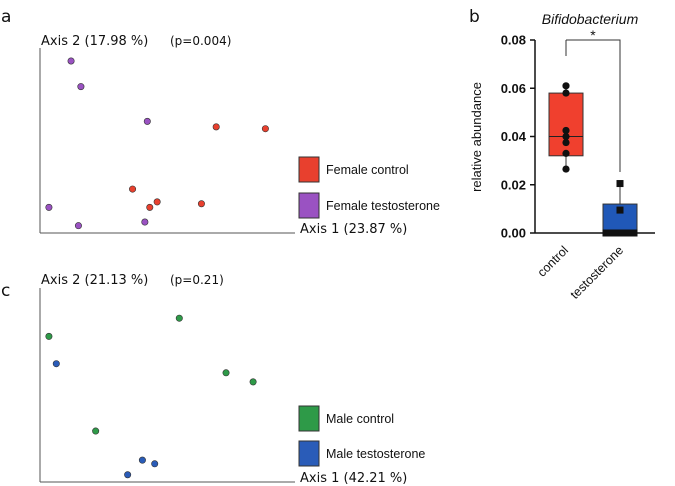 The height and width of the screenshot is (486, 675). I want to click on panel-a-points, so click(157, 143).